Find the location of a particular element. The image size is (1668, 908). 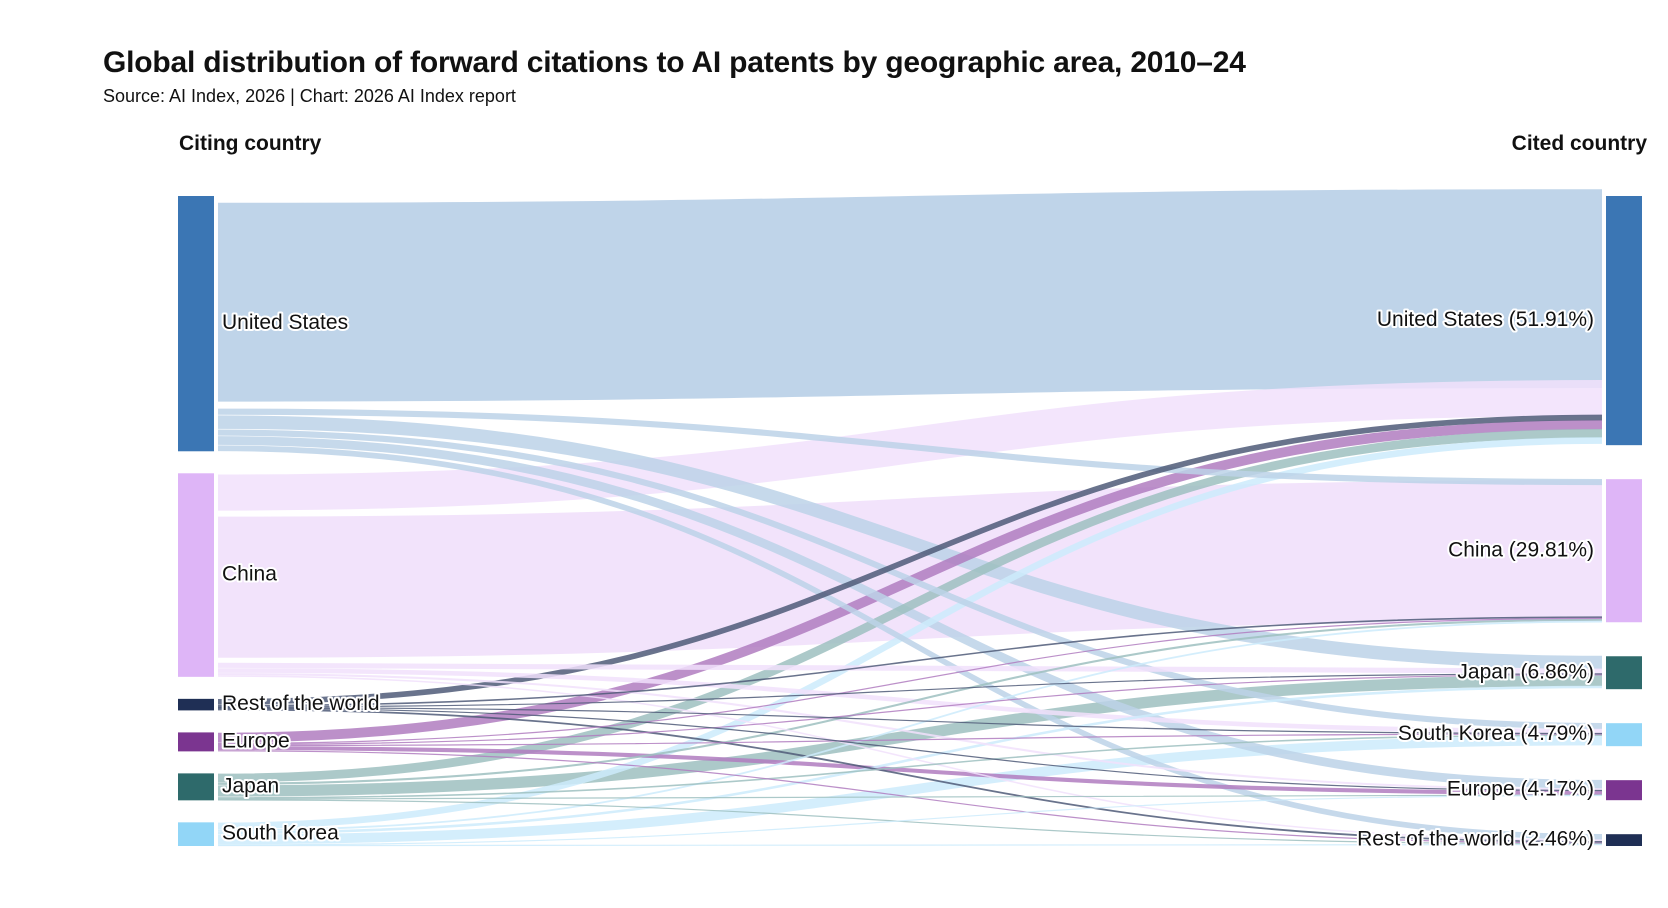

citing-node-us is located at coordinates (196, 324).